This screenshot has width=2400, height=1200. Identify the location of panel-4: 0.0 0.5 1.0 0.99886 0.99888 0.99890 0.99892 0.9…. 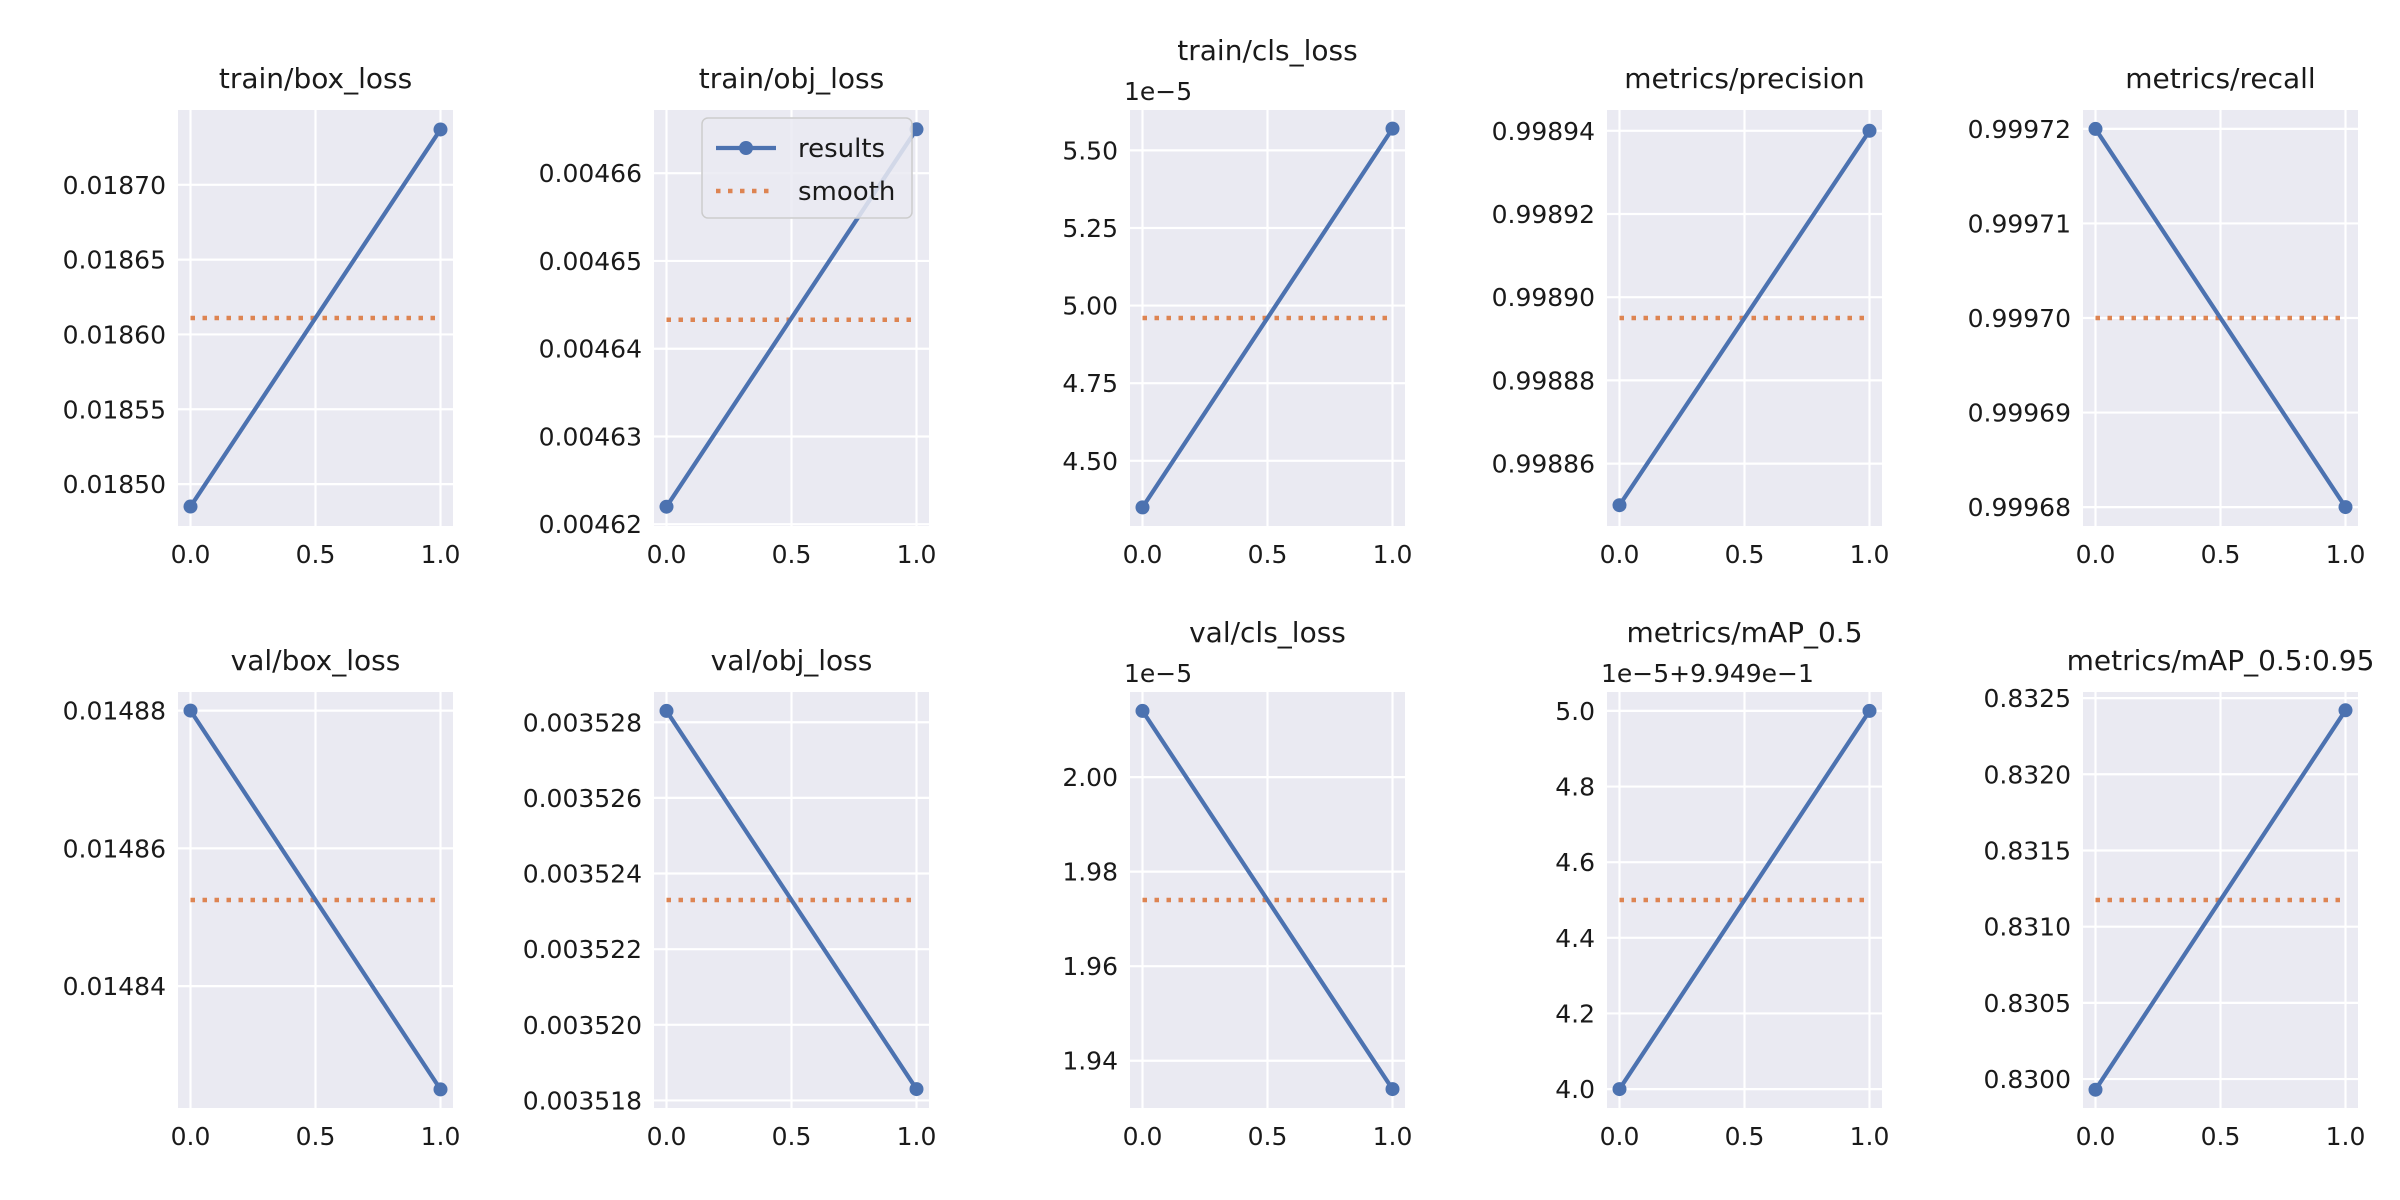
(1691, 315).